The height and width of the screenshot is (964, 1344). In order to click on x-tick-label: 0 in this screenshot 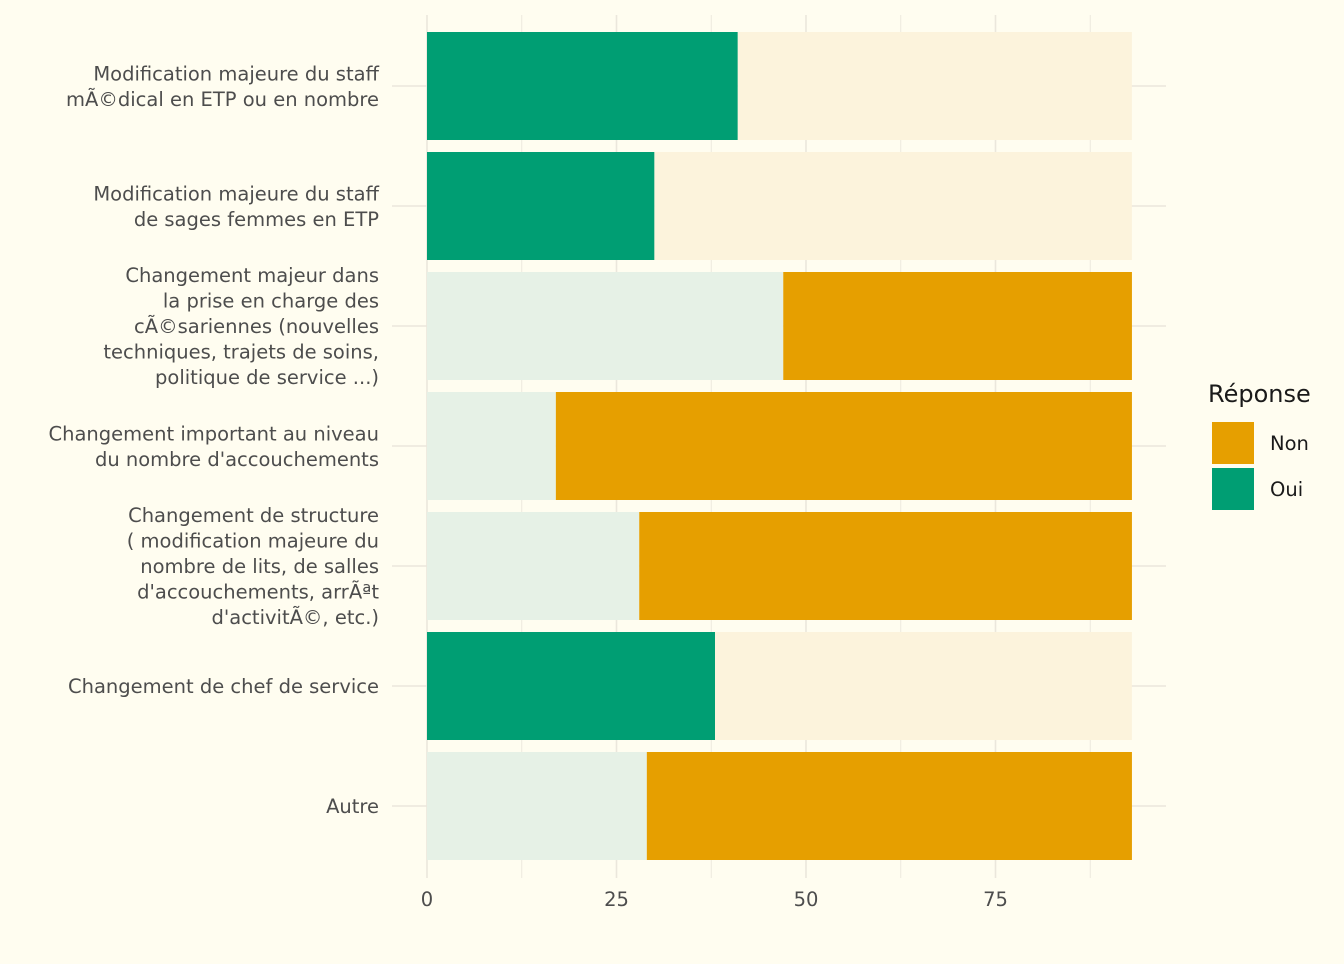, I will do `click(427, 899)`.